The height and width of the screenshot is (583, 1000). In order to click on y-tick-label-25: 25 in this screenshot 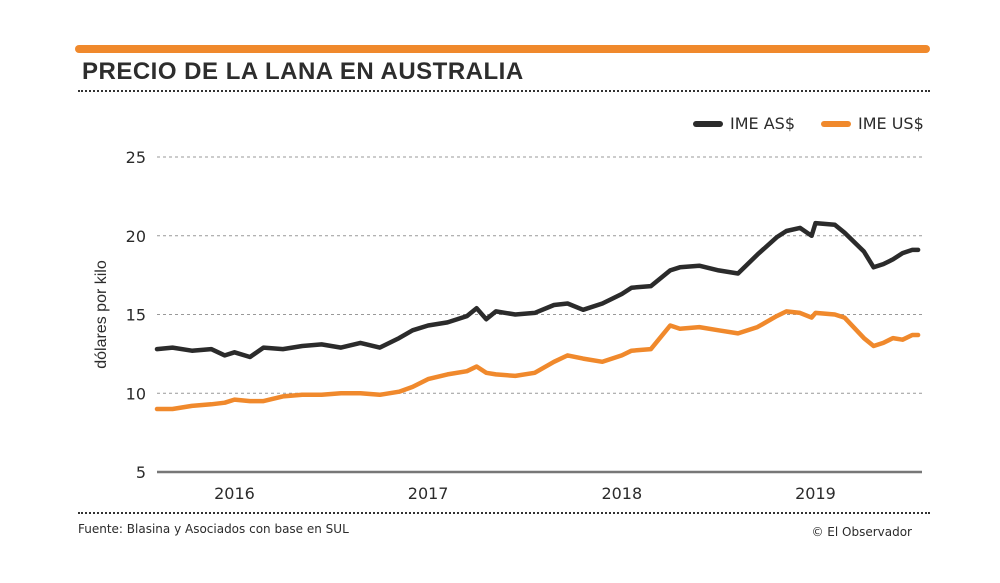, I will do `click(136, 157)`.